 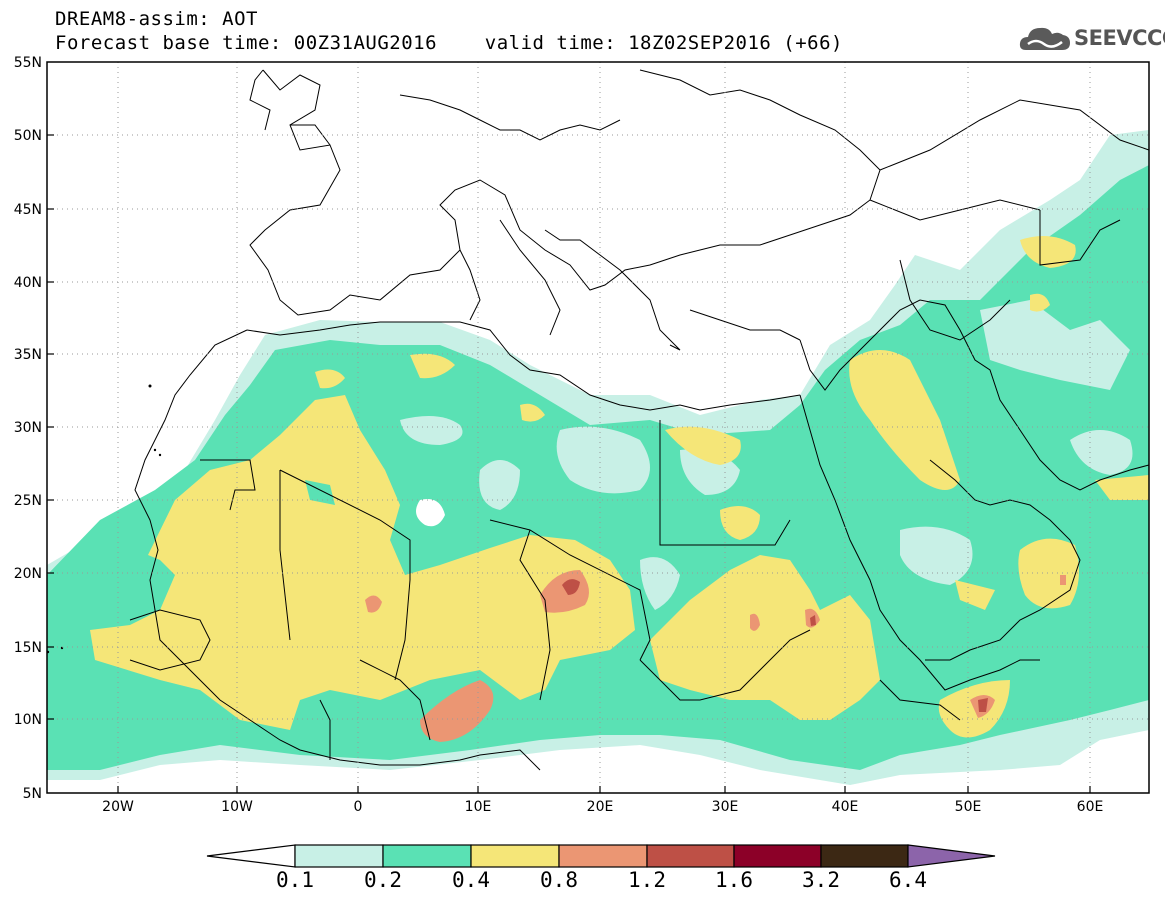 I want to click on cloud-icon, so click(x=1044, y=38).